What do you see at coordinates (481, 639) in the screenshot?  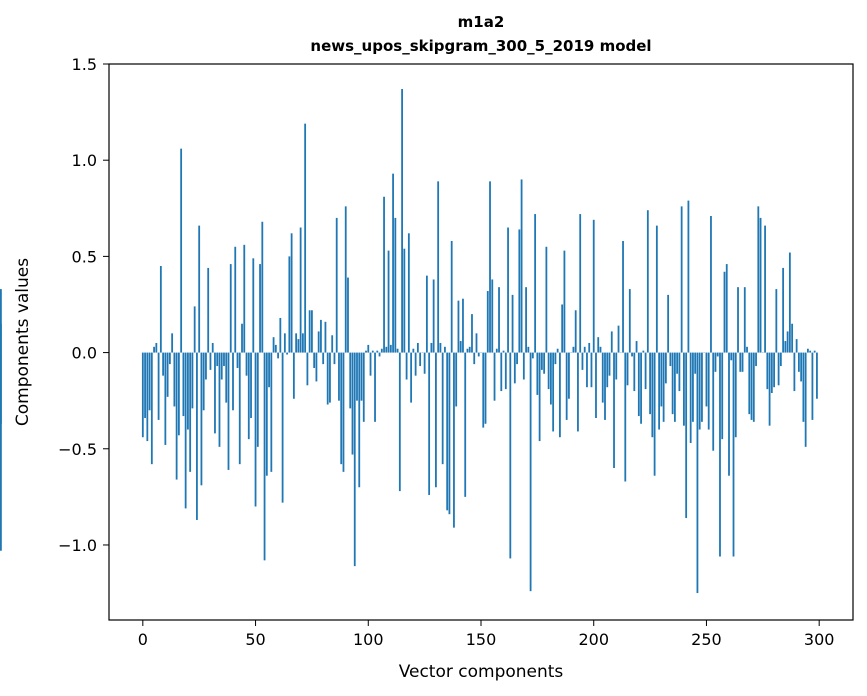 I see `x-tick-label: 150` at bounding box center [481, 639].